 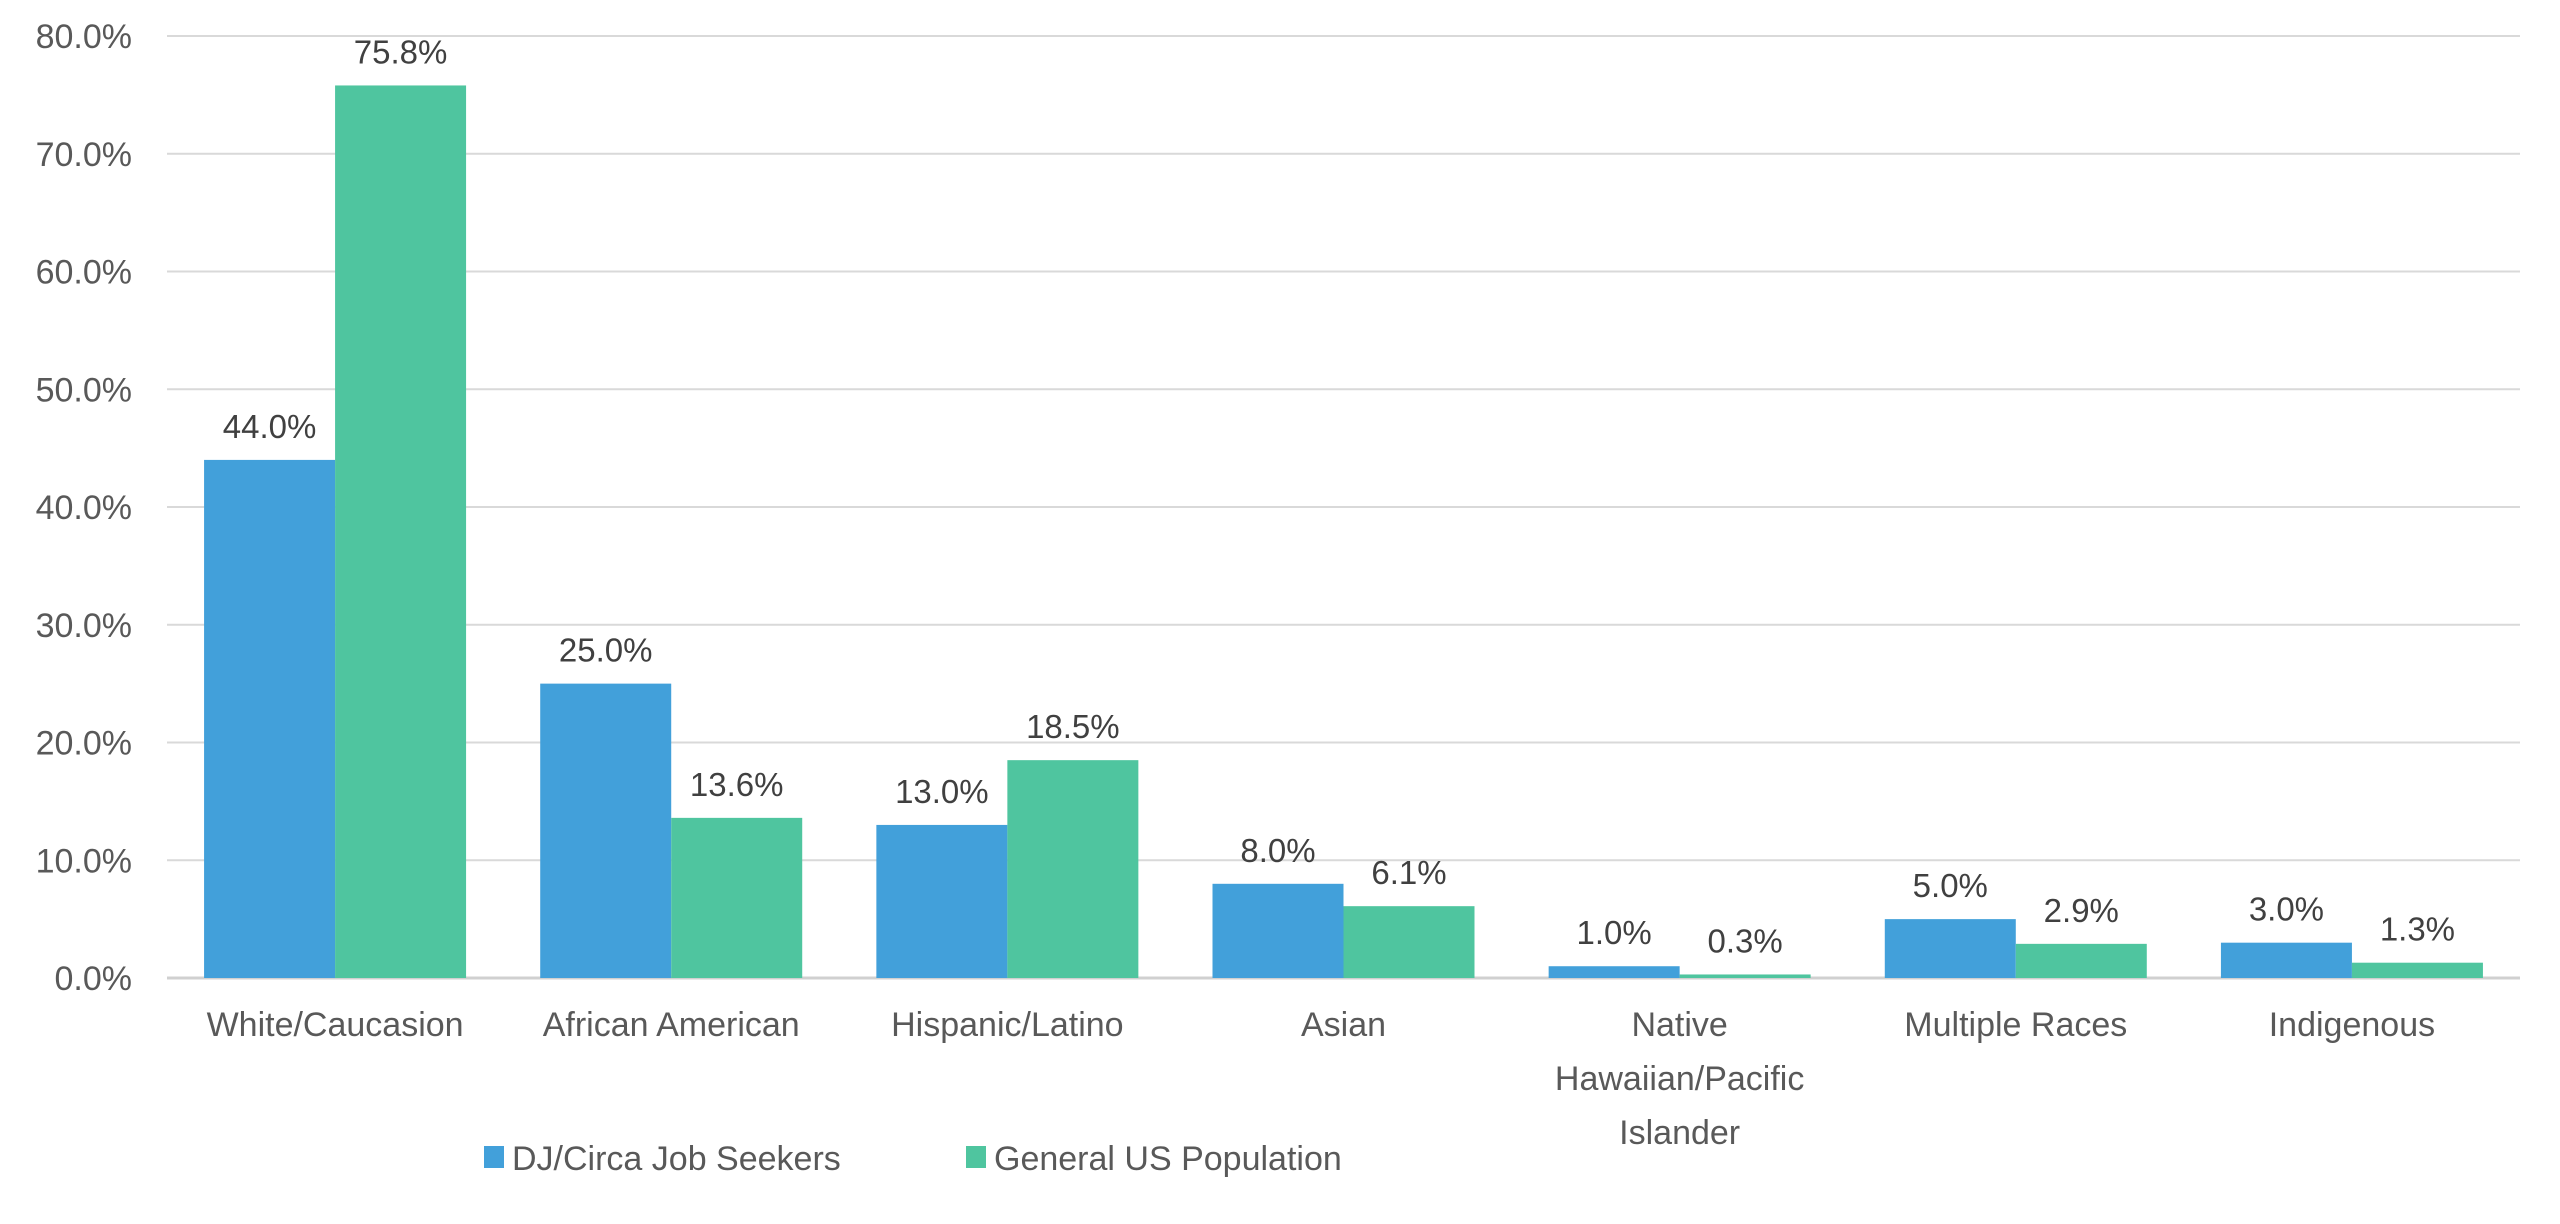 What do you see at coordinates (1007, 1025) in the screenshot?
I see `x-category-label: Hispanic/Latino` at bounding box center [1007, 1025].